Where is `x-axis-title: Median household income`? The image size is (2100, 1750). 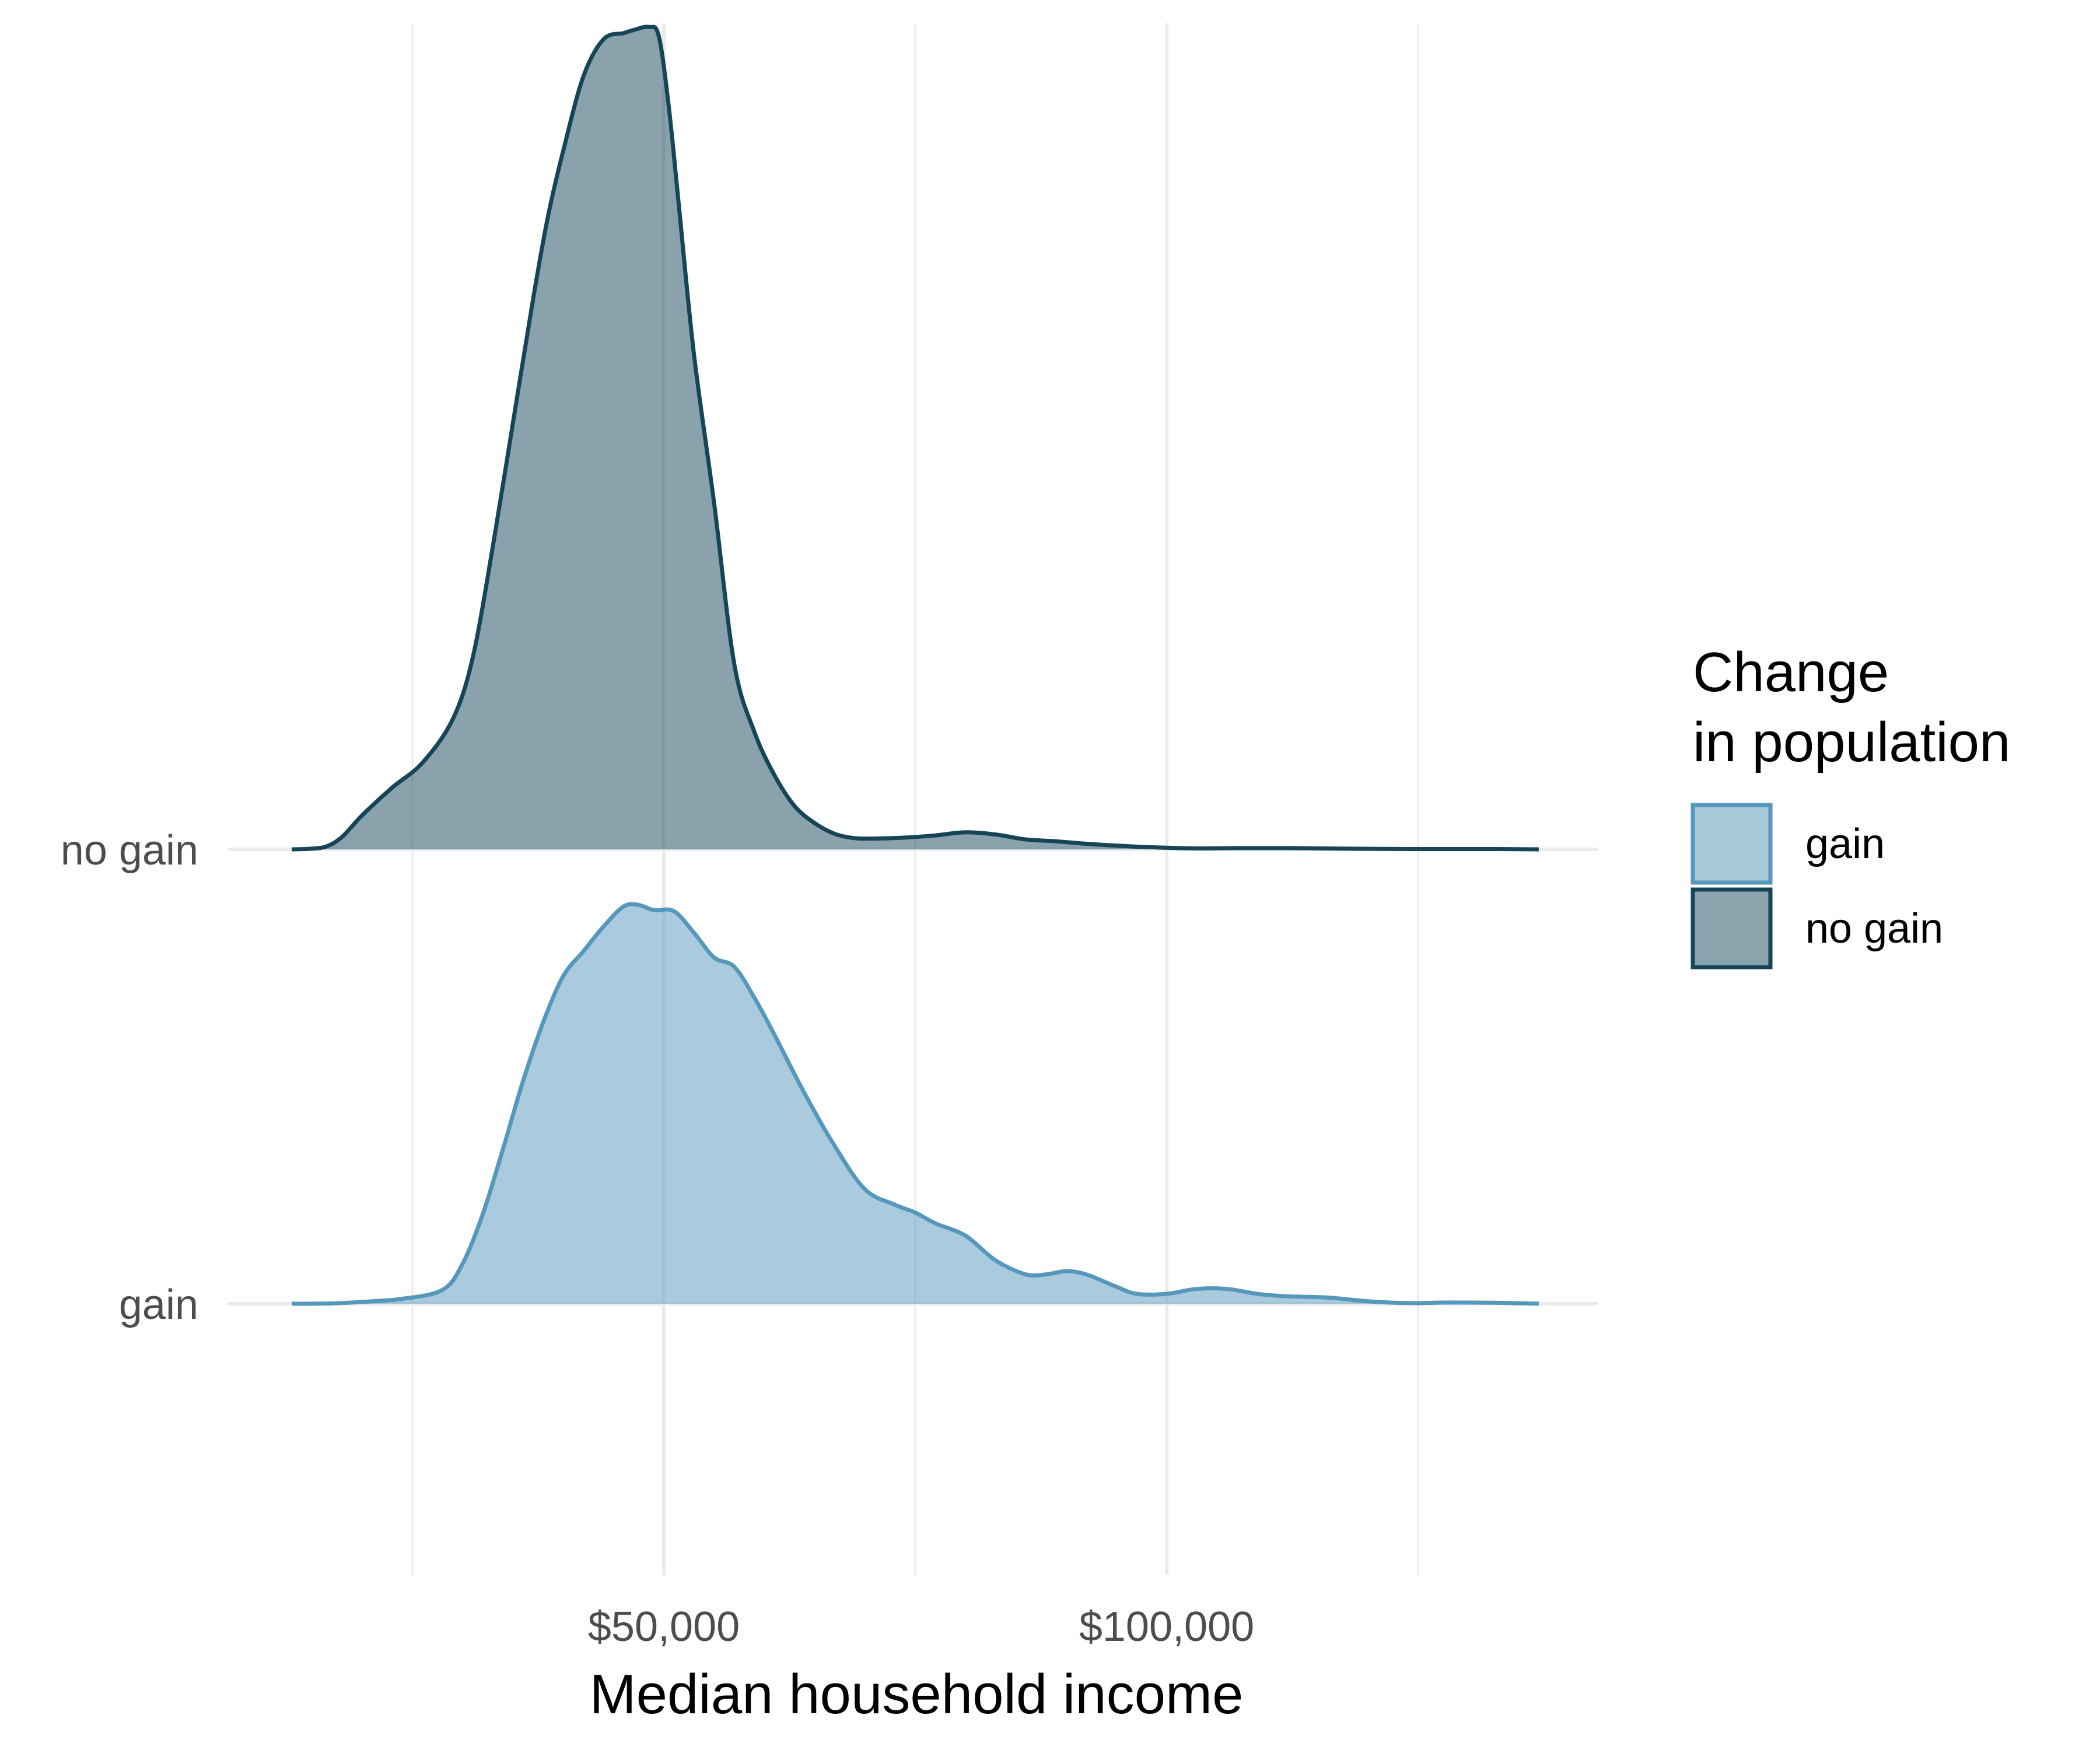 x-axis-title: Median household income is located at coordinates (917, 1694).